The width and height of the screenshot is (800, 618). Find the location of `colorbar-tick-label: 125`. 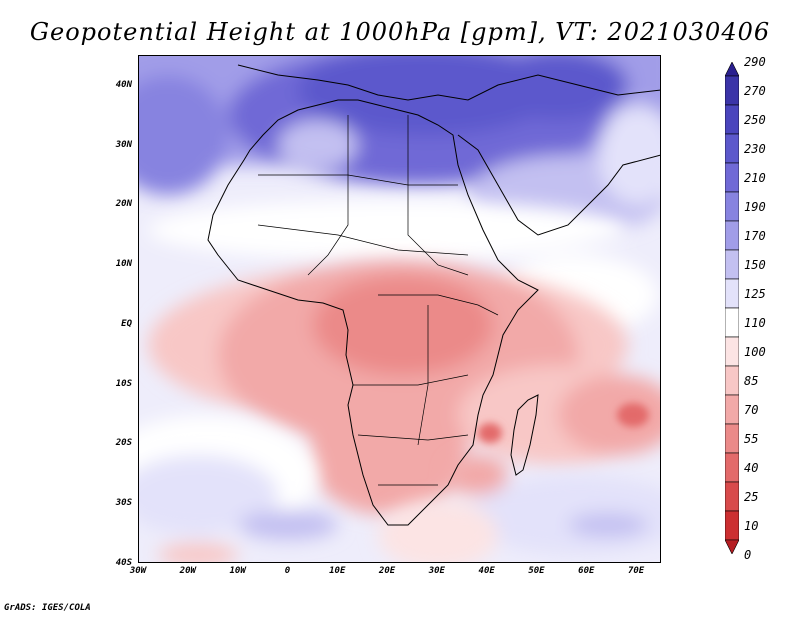

colorbar-tick-label: 125 is located at coordinates (755, 293).